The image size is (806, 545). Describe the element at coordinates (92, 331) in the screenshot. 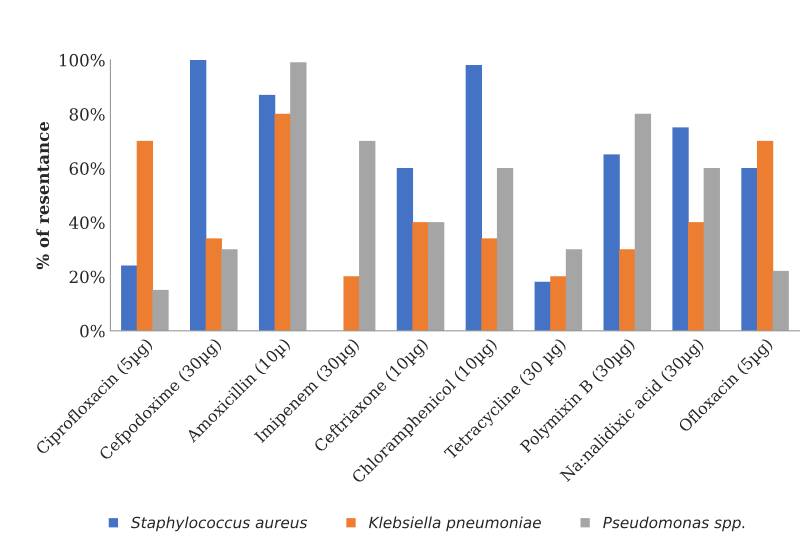

I see `y-tick-label: 0%` at that location.